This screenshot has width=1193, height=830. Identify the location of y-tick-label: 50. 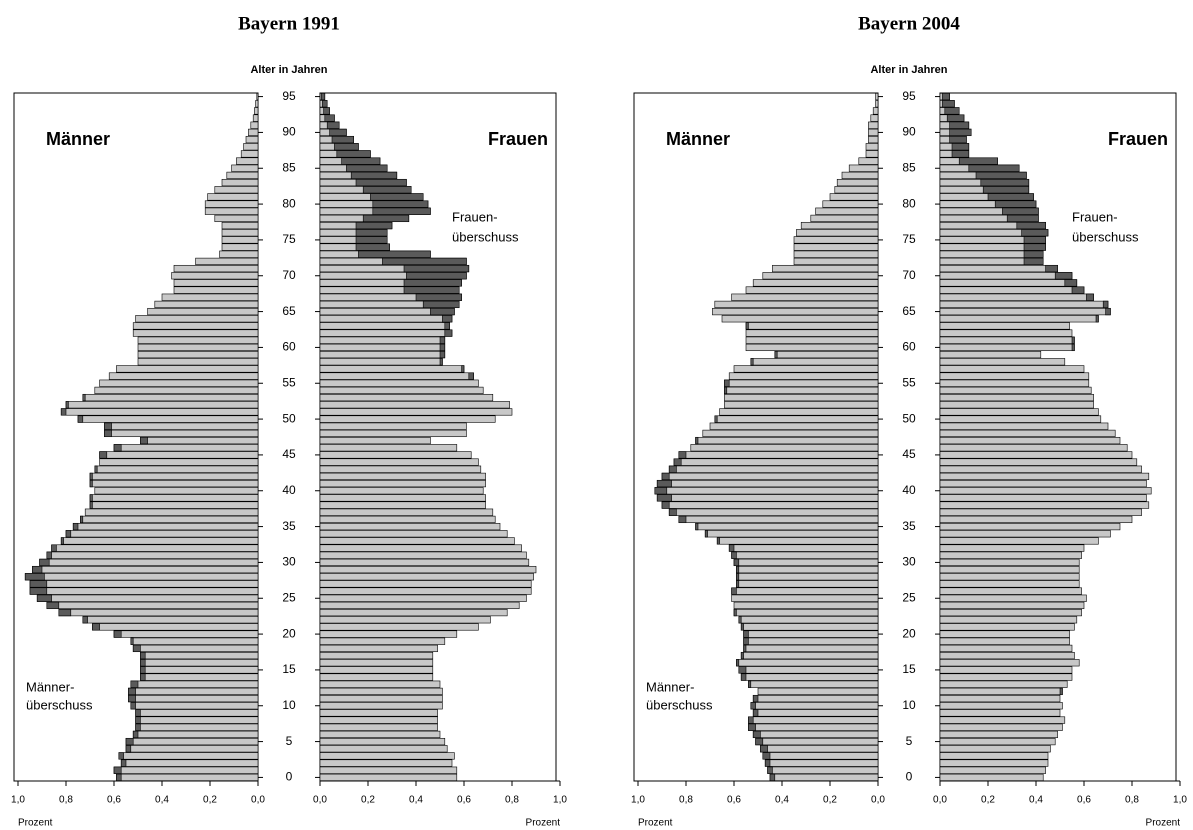
(909, 418).